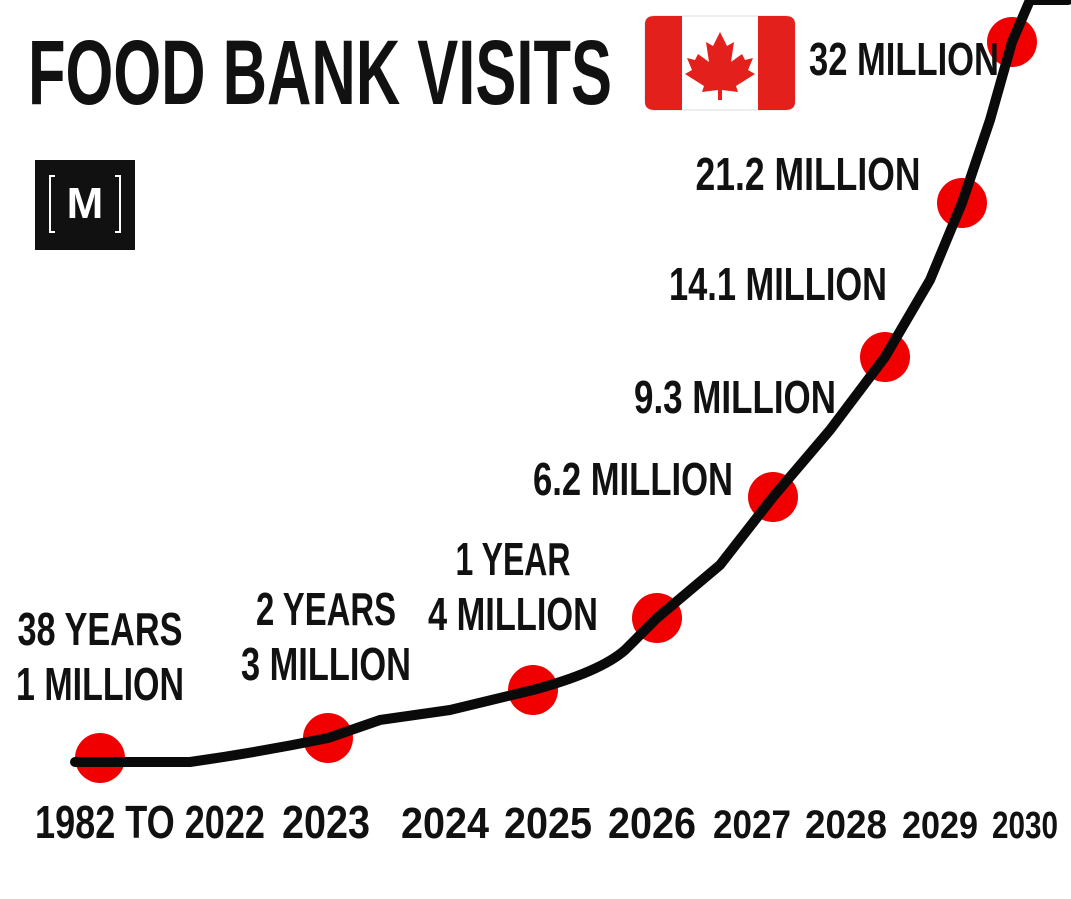  What do you see at coordinates (904, 59) in the screenshot?
I see `annotation: 32 MILLION` at bounding box center [904, 59].